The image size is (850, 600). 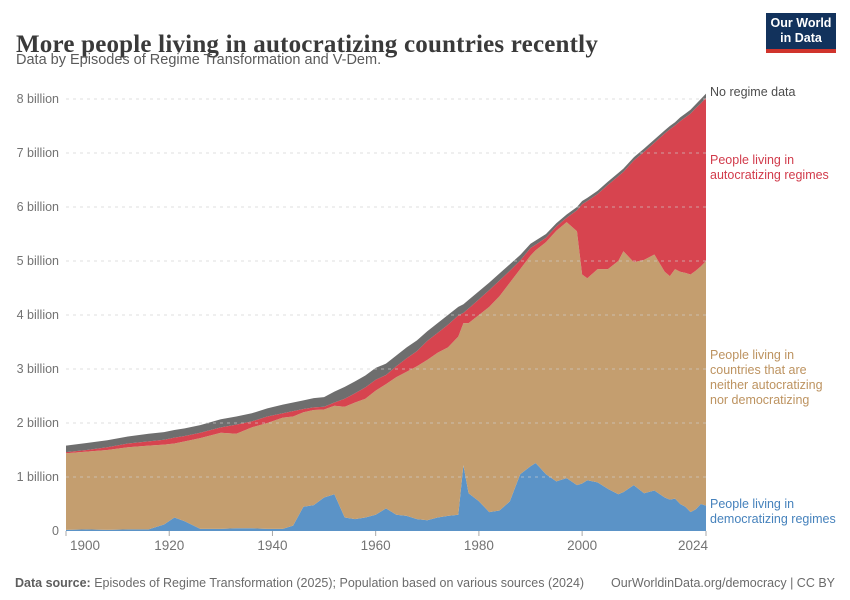 What do you see at coordinates (38, 261) in the screenshot?
I see `y-tick-label-5: 5 billion` at bounding box center [38, 261].